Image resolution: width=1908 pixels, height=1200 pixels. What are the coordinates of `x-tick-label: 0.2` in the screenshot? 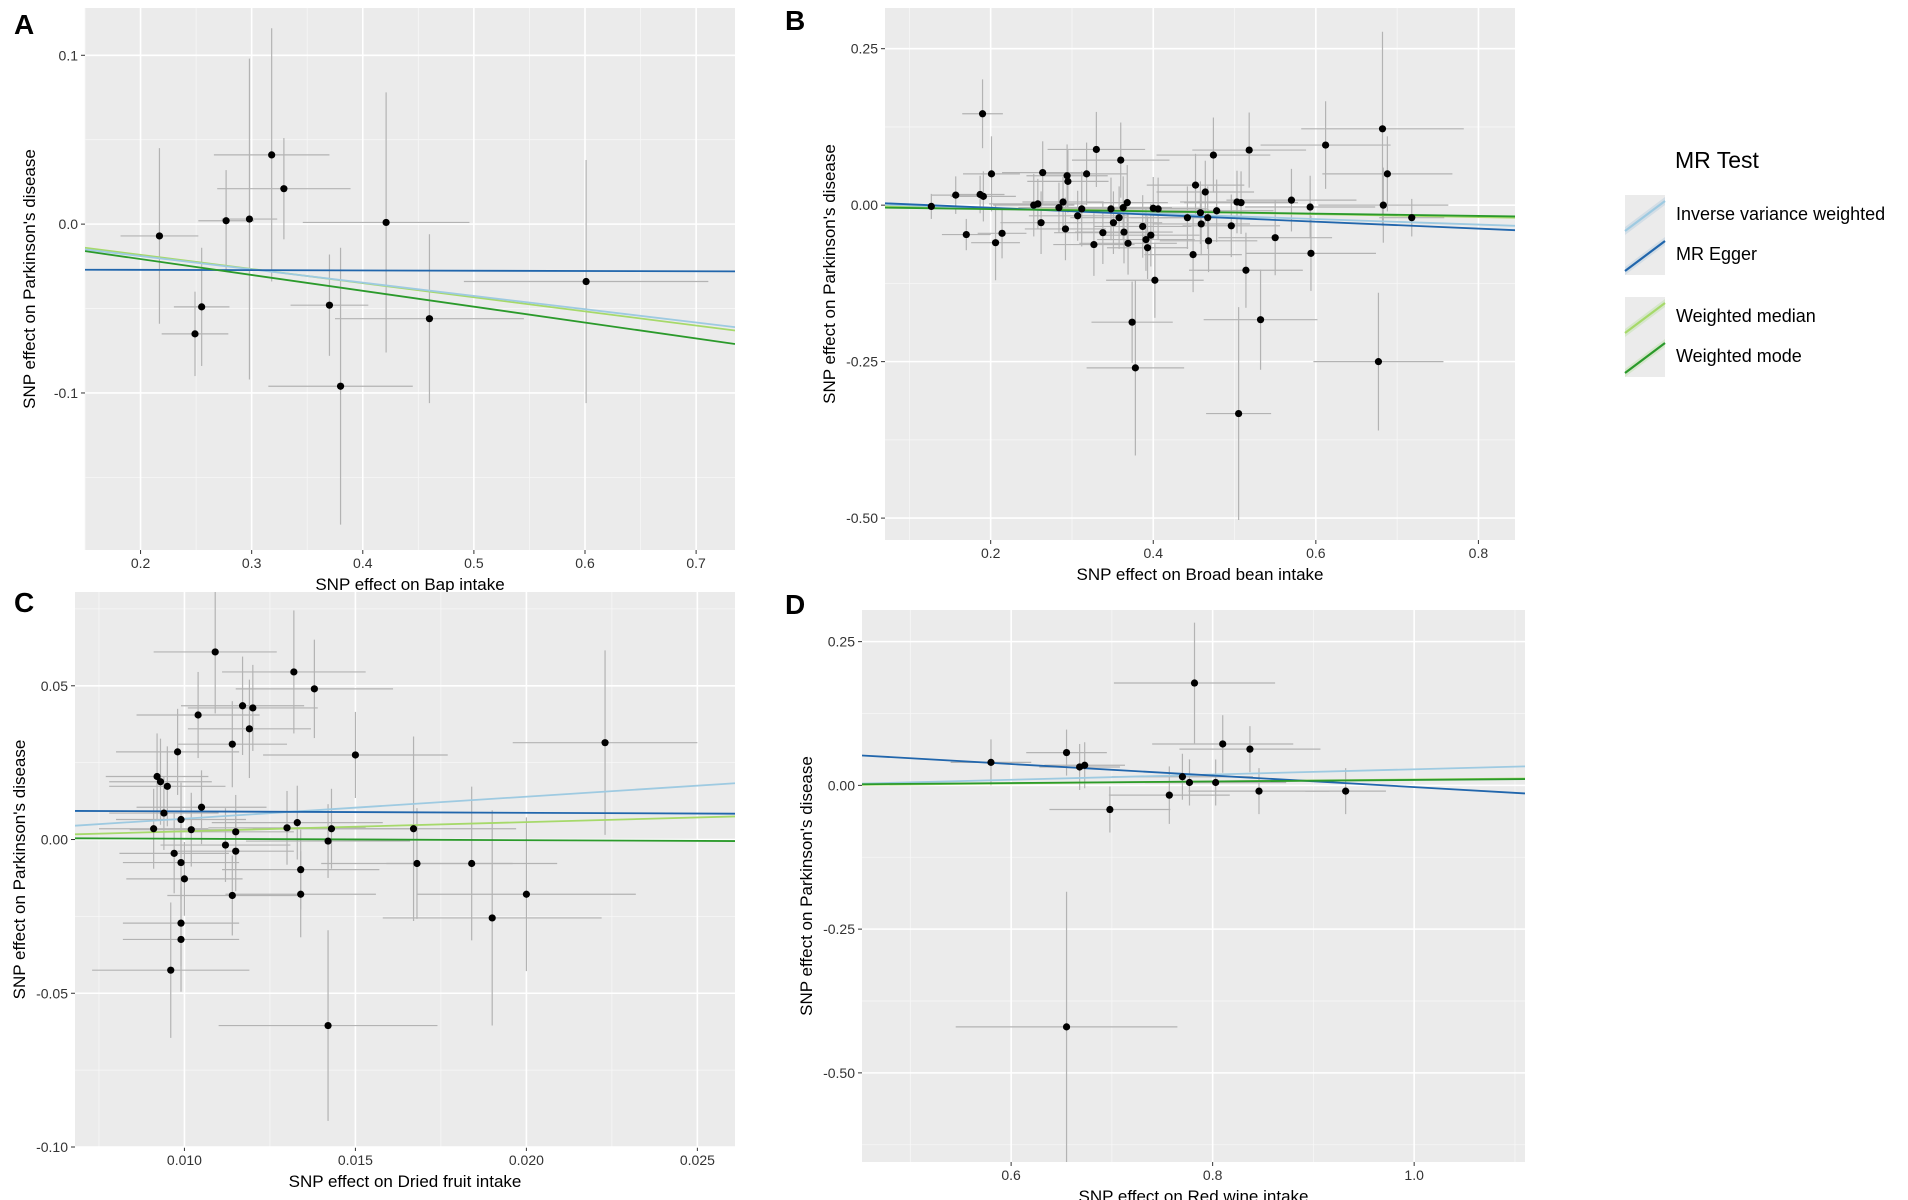 It's located at (991, 553).